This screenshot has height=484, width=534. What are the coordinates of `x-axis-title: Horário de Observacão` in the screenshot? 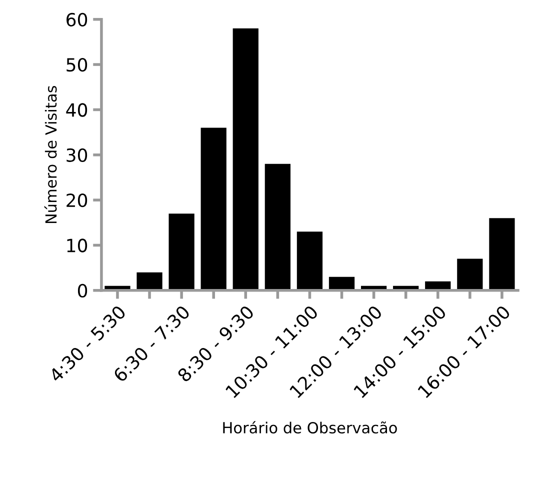 It's located at (310, 427).